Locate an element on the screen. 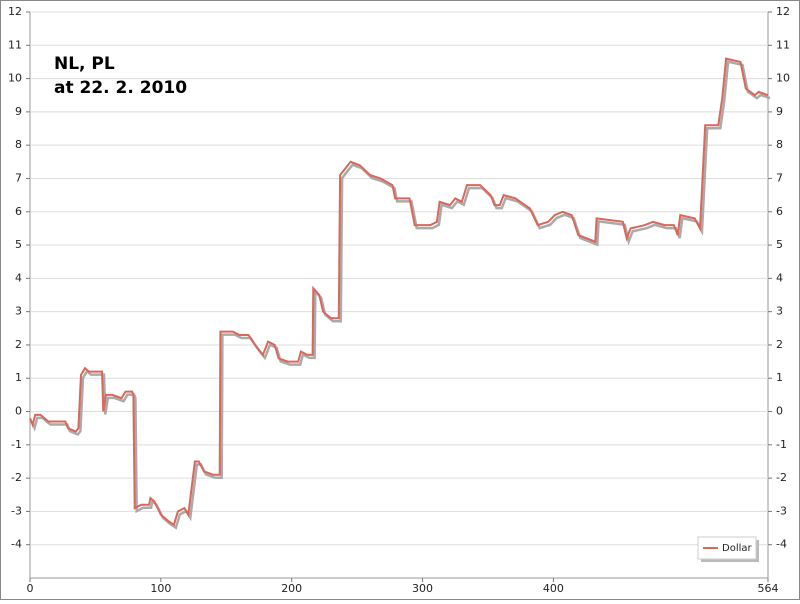 The width and height of the screenshot is (800, 604). x-tick-label: 200 is located at coordinates (291, 588).